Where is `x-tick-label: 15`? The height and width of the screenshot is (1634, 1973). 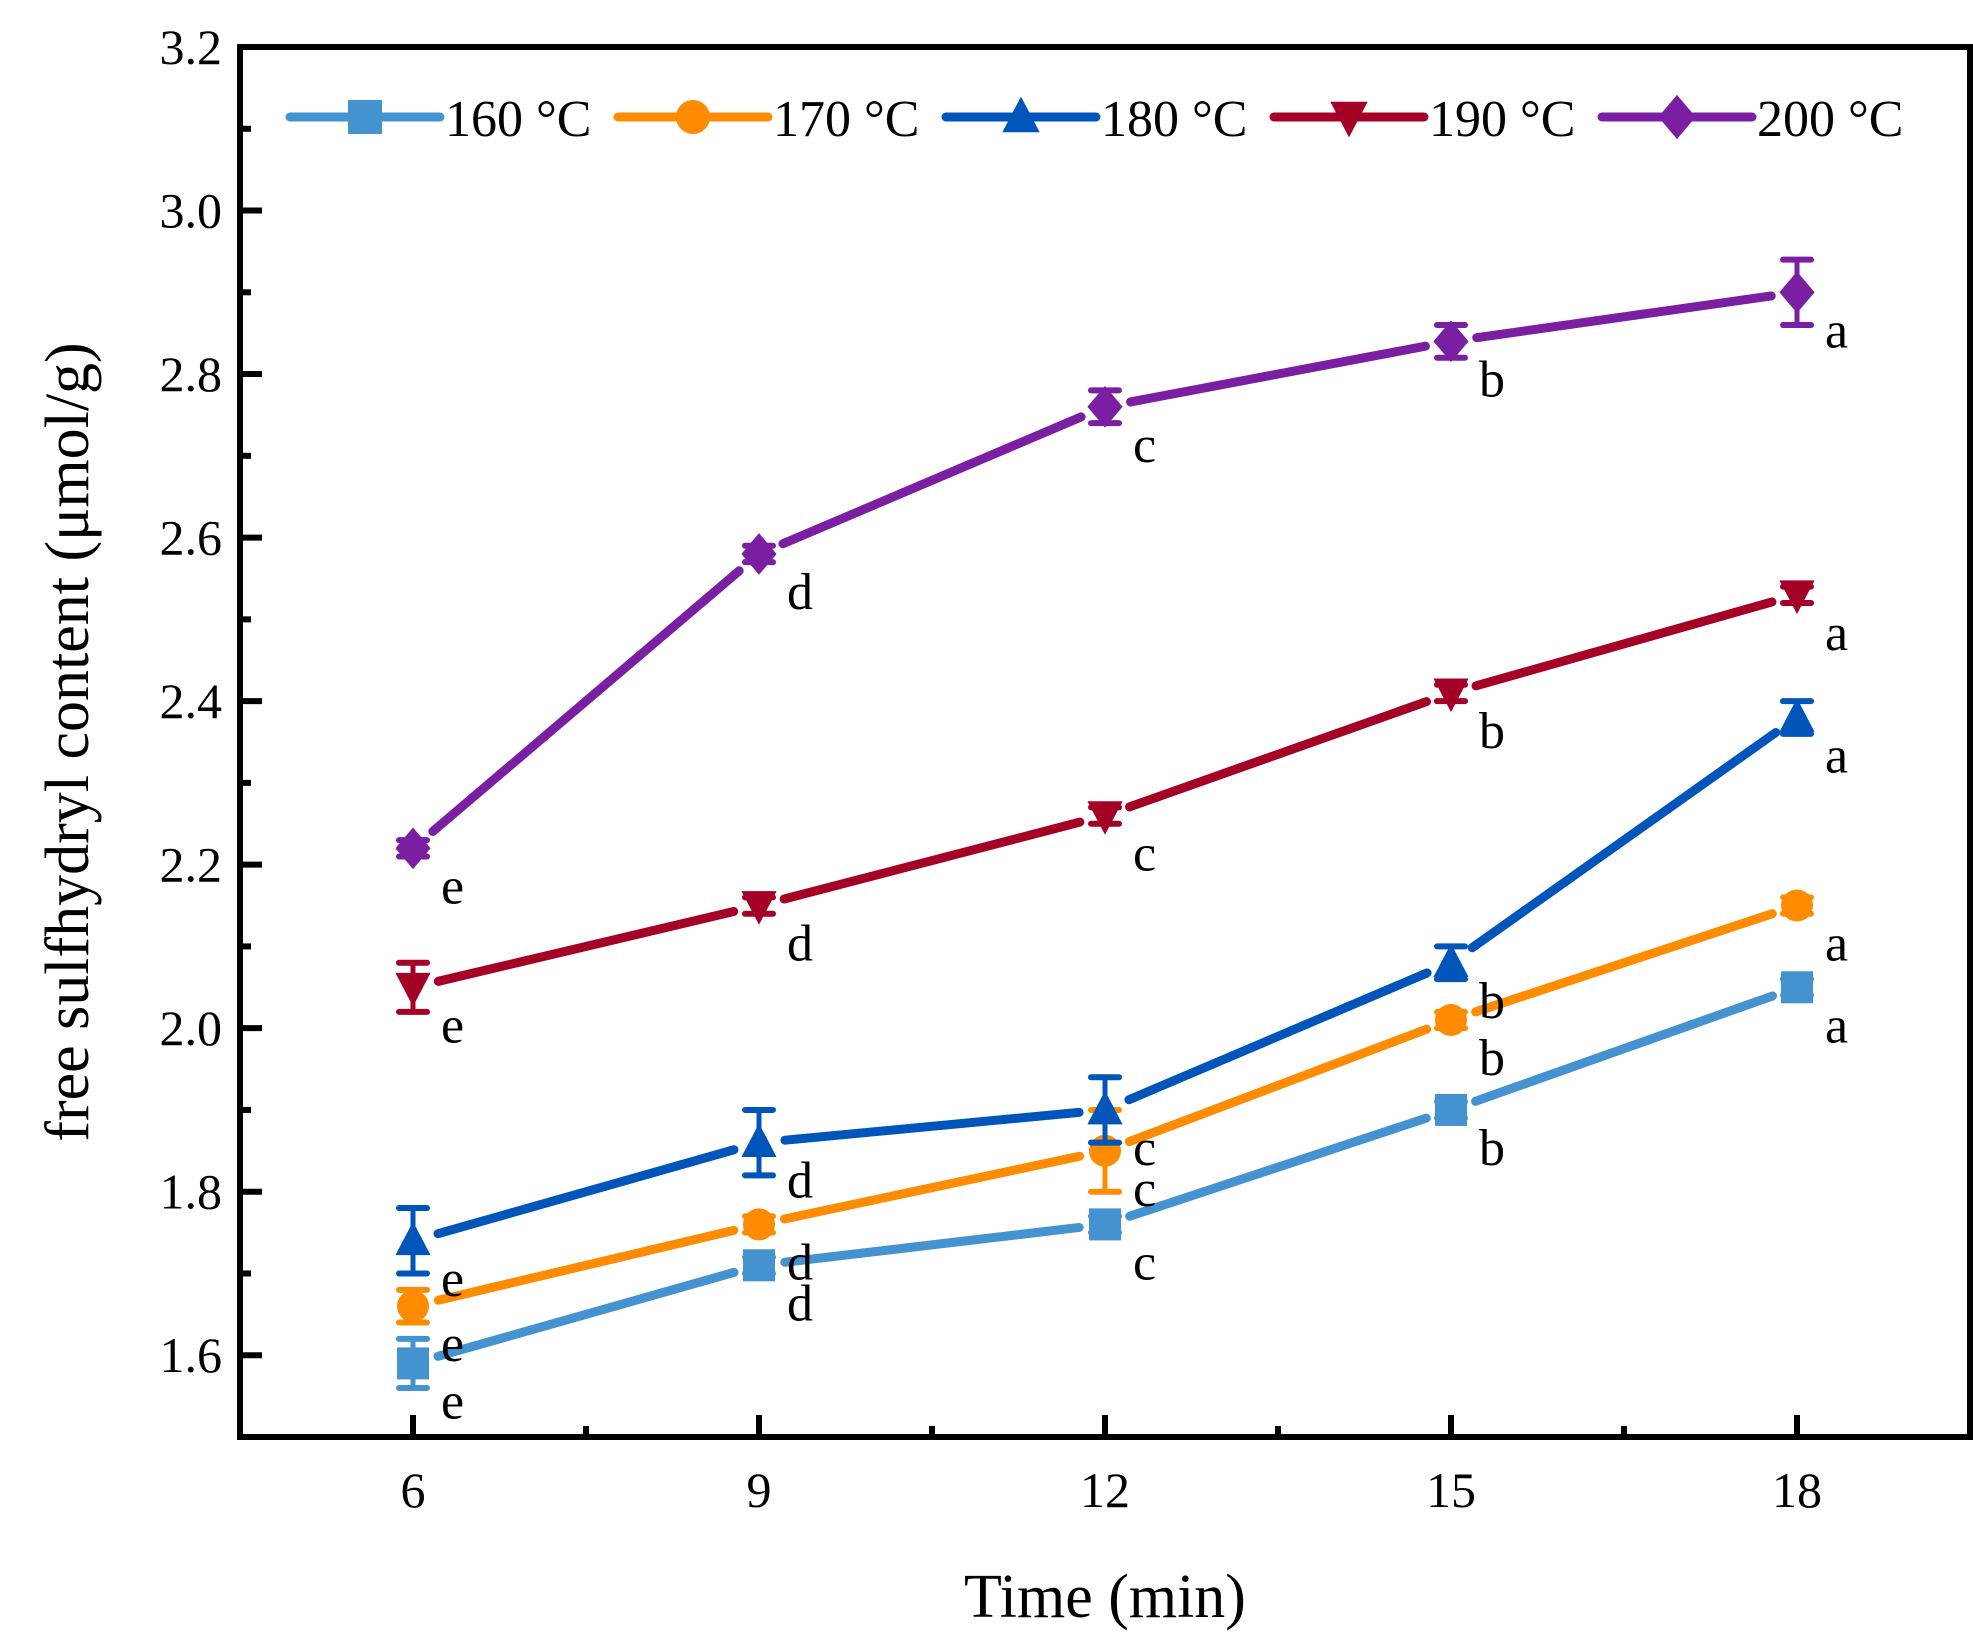 x-tick-label: 15 is located at coordinates (1451, 1490).